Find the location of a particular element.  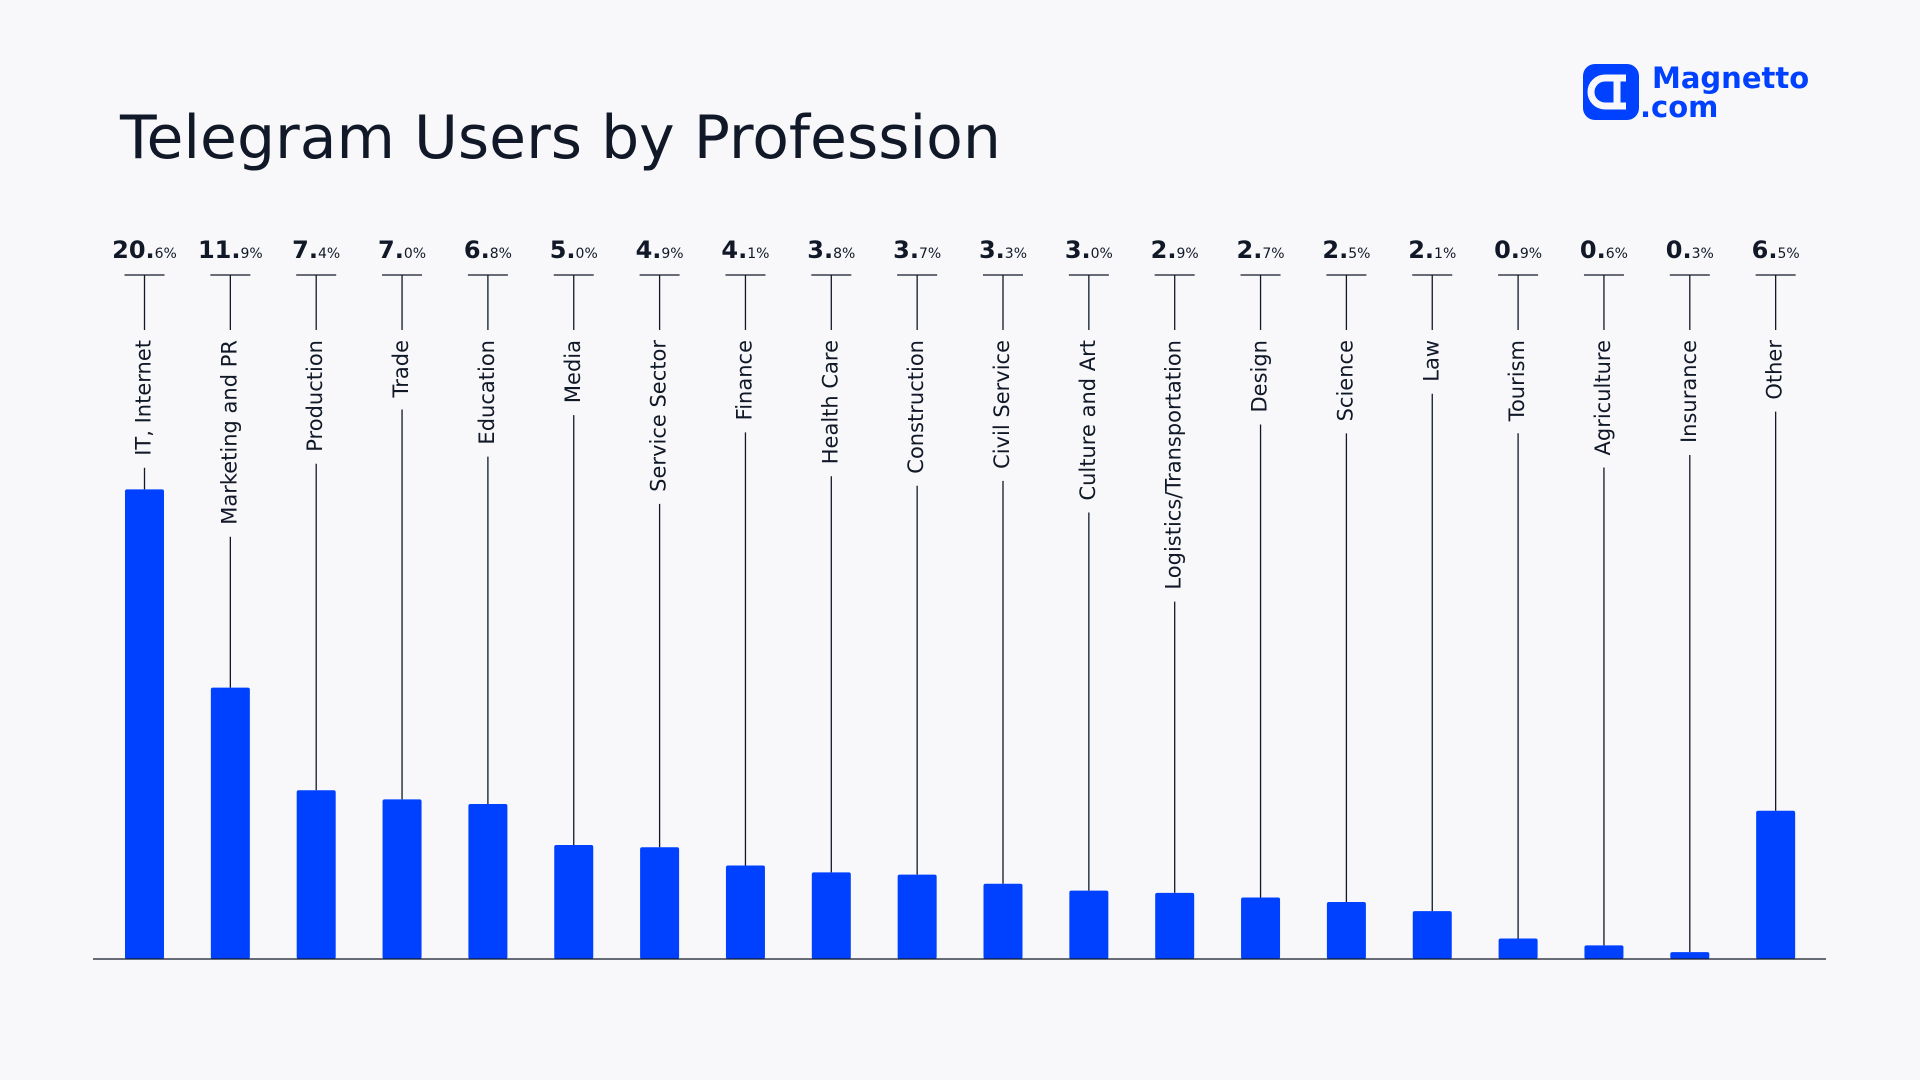

value-label: 11.9% is located at coordinates (230, 250).